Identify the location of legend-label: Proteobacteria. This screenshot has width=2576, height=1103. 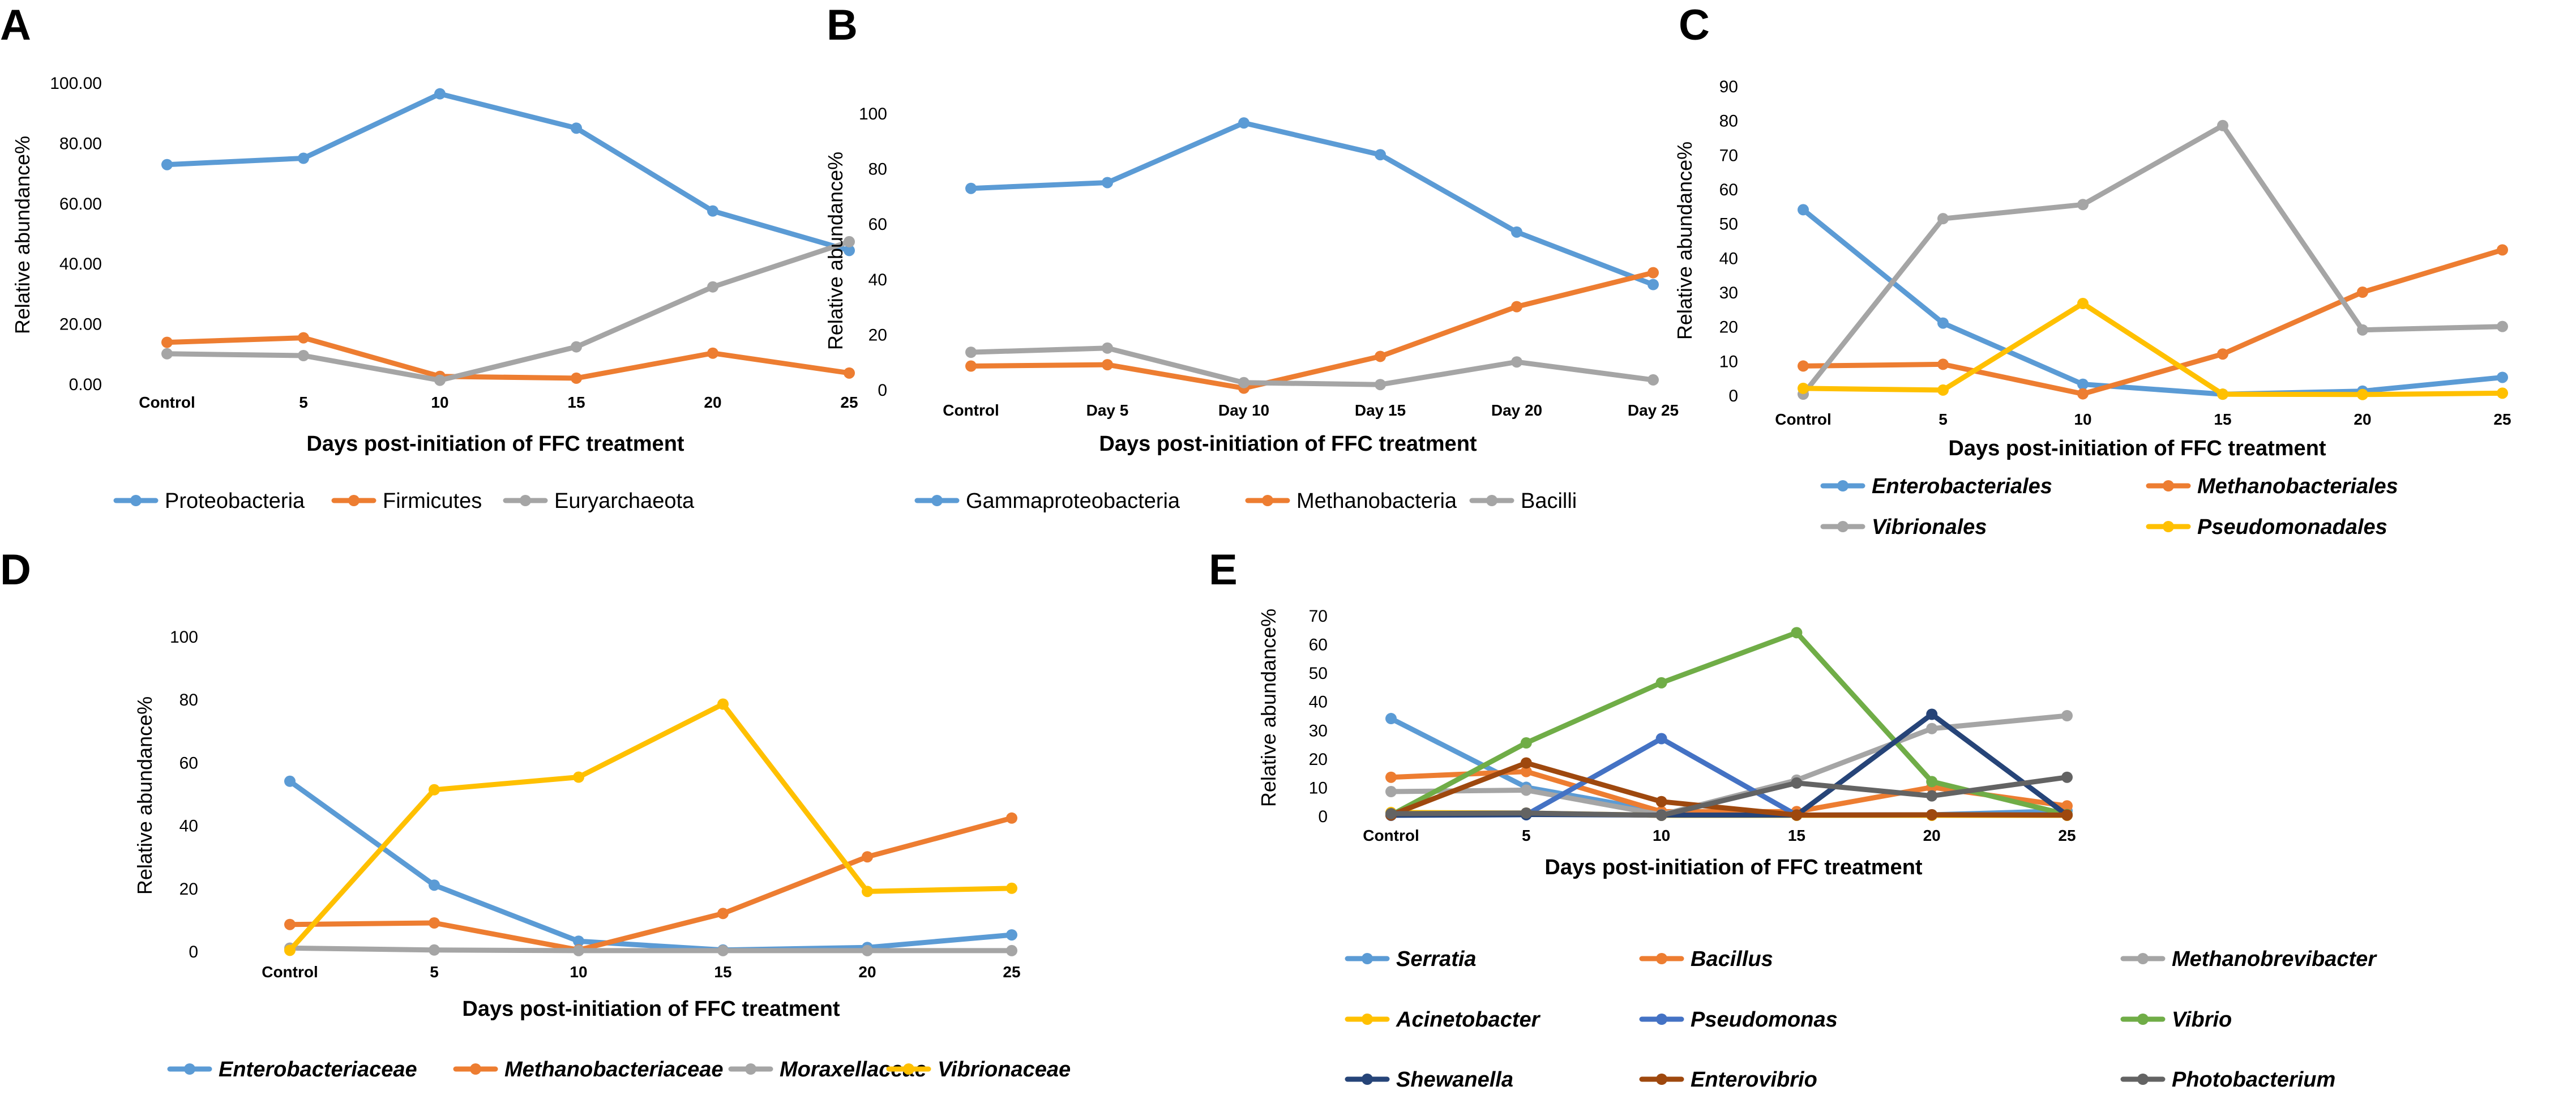
(235, 501).